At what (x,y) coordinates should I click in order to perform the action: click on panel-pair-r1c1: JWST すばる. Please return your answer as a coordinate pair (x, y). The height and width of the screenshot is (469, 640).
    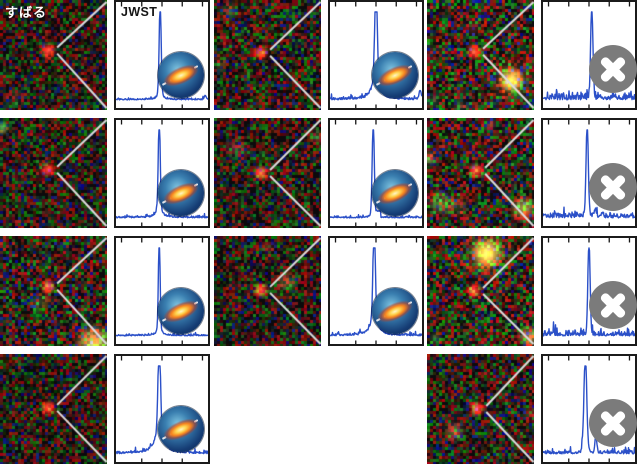
    Looking at the image, I should click on (106, 55).